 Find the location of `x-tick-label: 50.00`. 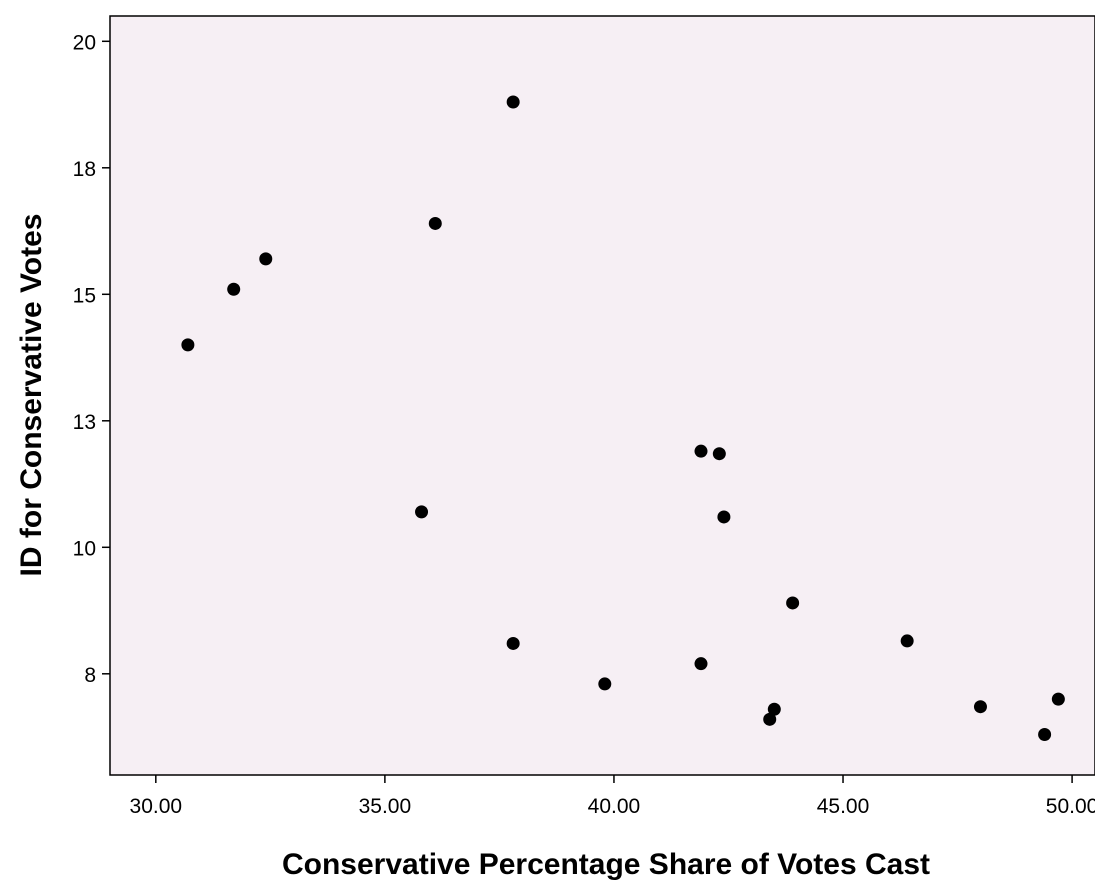

x-tick-label: 50.00 is located at coordinates (1070, 806).